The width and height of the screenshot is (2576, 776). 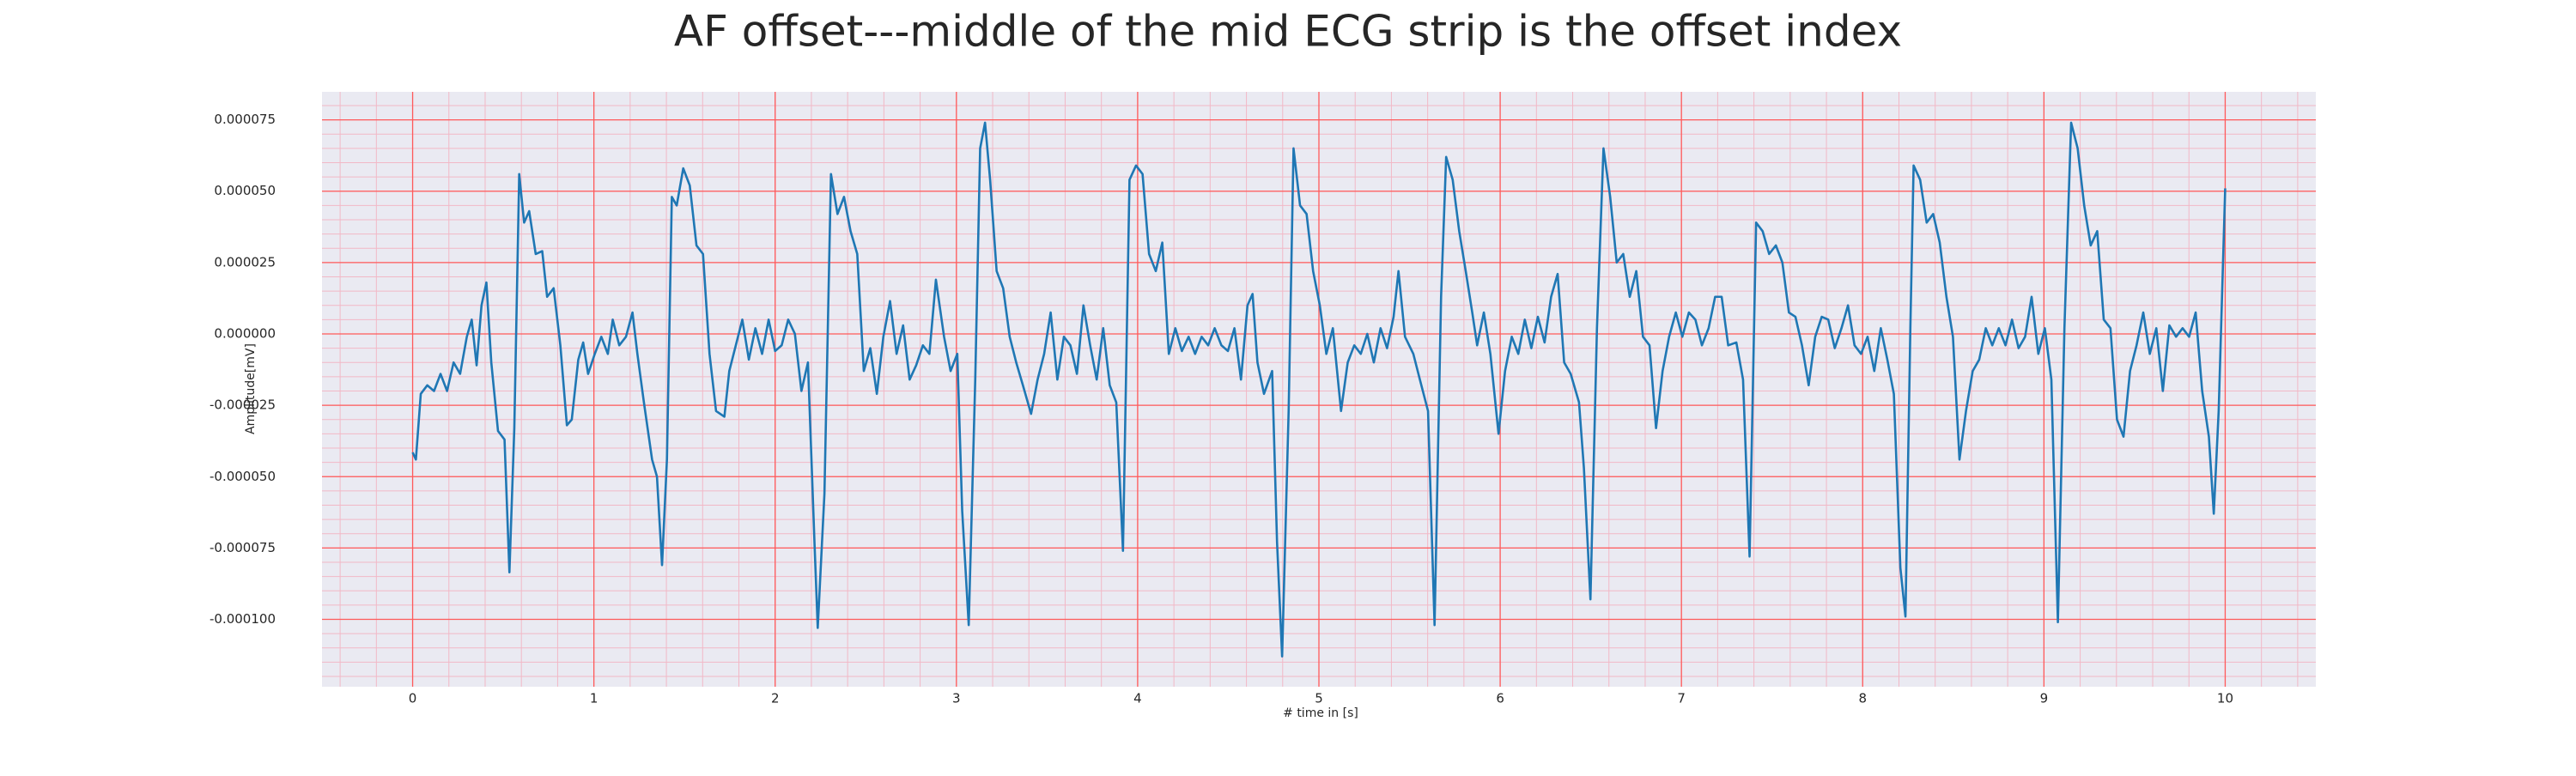 I want to click on x-tick-label: 8, so click(x=1863, y=699).